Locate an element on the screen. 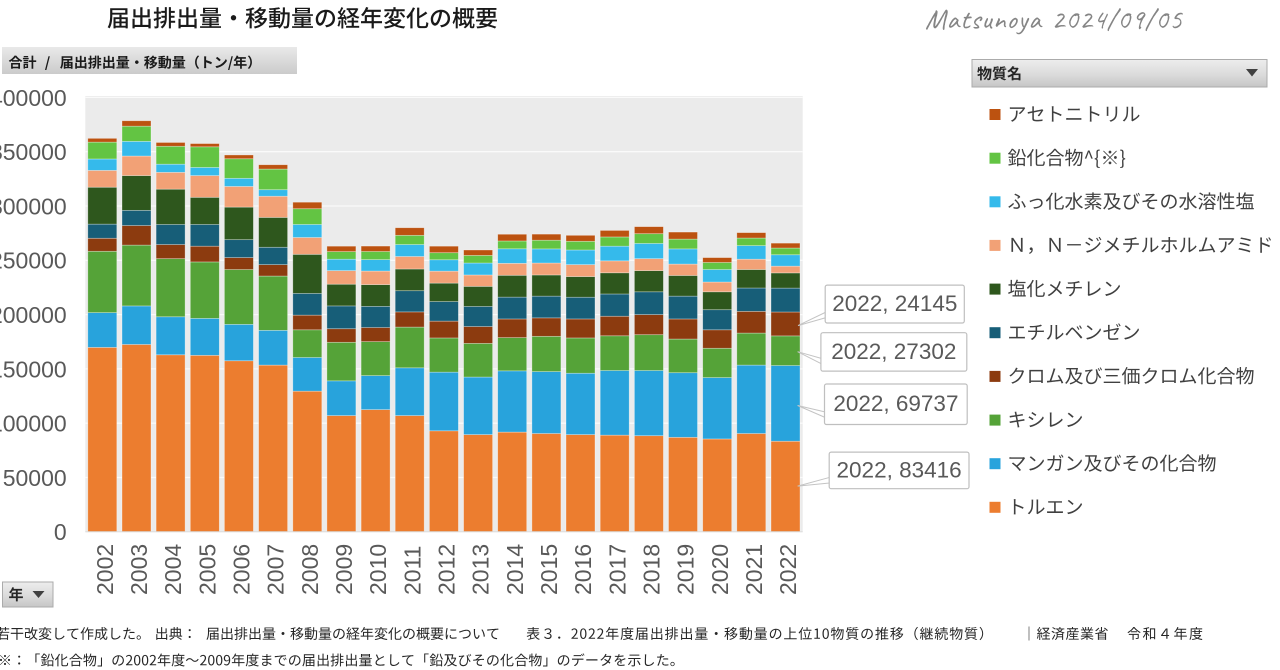  svg-text: 2004 is located at coordinates (173, 569).